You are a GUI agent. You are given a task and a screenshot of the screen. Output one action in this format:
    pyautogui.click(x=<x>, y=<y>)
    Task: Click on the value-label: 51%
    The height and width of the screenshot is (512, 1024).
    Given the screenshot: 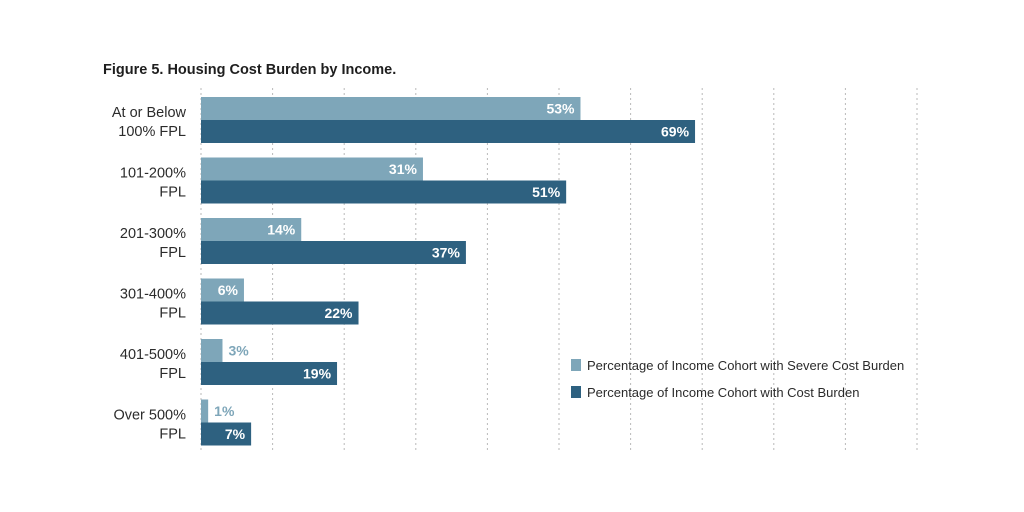 What is the action you would take?
    pyautogui.click(x=546, y=192)
    